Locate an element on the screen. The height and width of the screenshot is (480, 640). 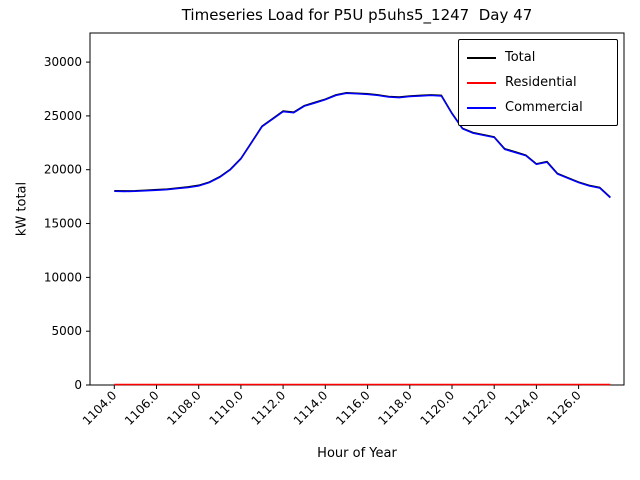
x-tick-label: 1114.0 is located at coordinates (311, 408).